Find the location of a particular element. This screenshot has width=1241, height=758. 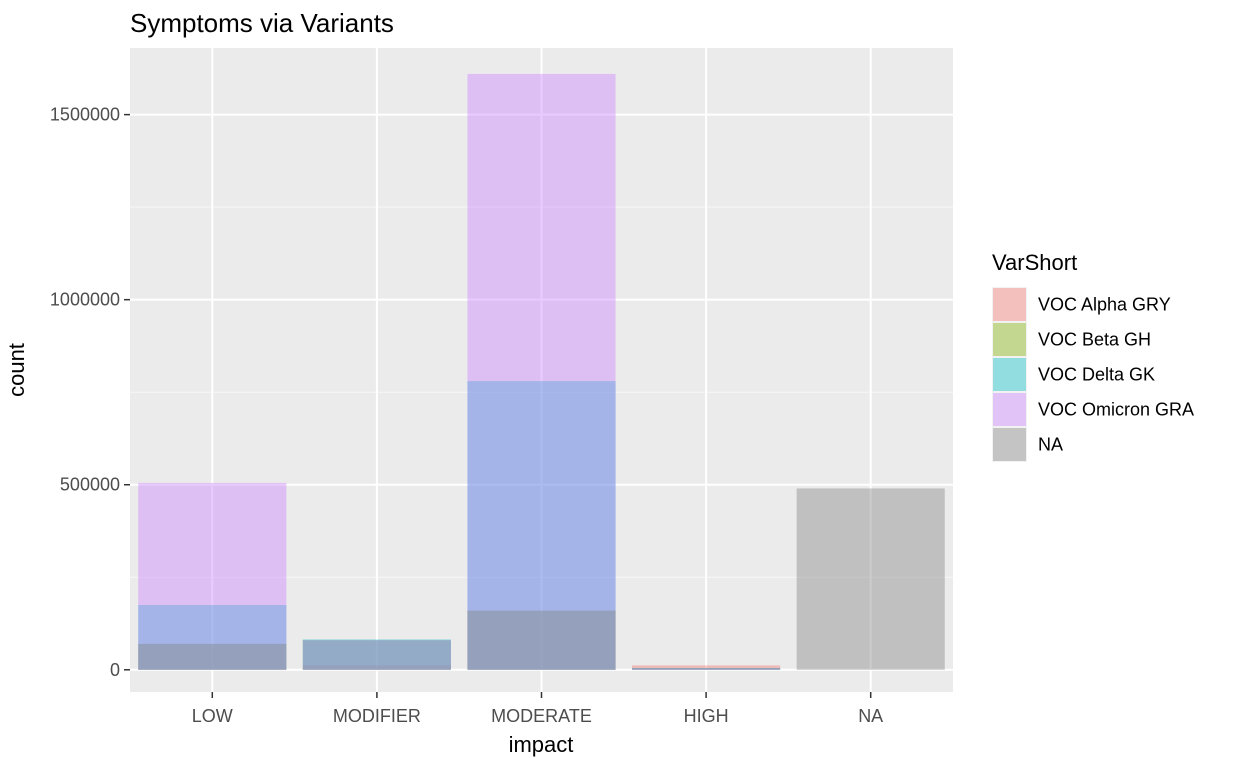

bar-modifier-voc-omicron-gra is located at coordinates (376, 655).